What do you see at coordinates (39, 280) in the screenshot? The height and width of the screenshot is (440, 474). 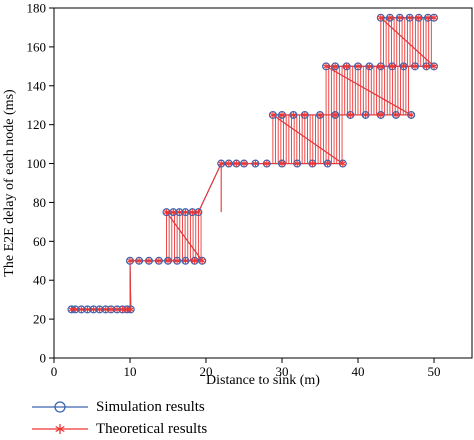 I see `y-tick-label: 40` at bounding box center [39, 280].